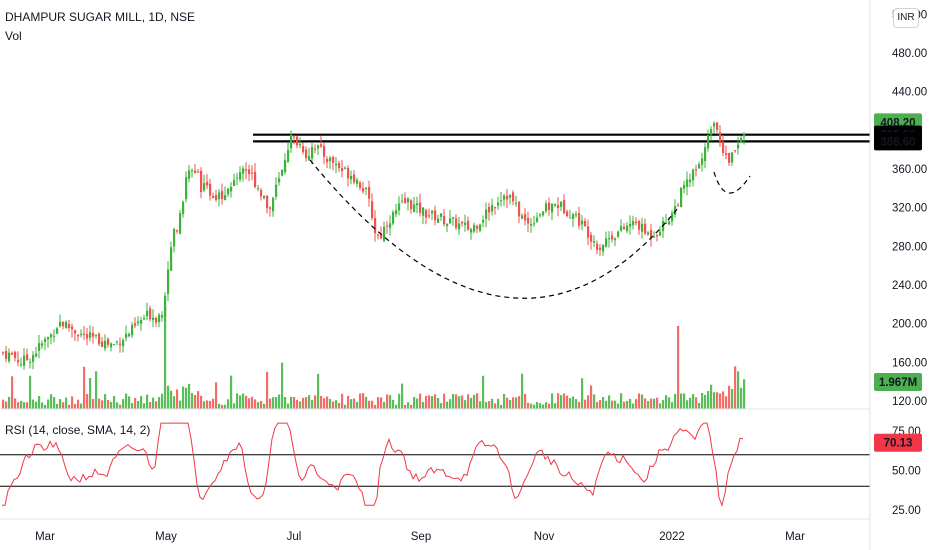 The height and width of the screenshot is (550, 932). Describe the element at coordinates (898, 444) in the screenshot. I see `rsi-badge-text: 70.13` at that location.